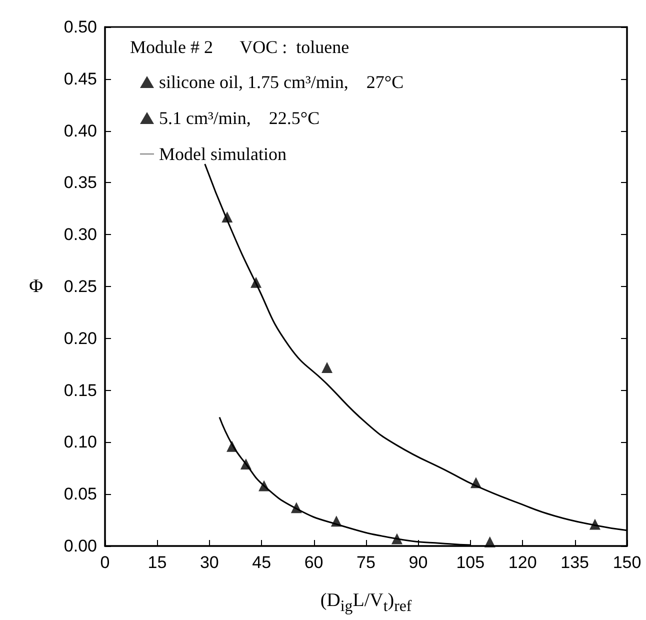  I want to click on y-tick-label: 0.40, so click(80, 130).